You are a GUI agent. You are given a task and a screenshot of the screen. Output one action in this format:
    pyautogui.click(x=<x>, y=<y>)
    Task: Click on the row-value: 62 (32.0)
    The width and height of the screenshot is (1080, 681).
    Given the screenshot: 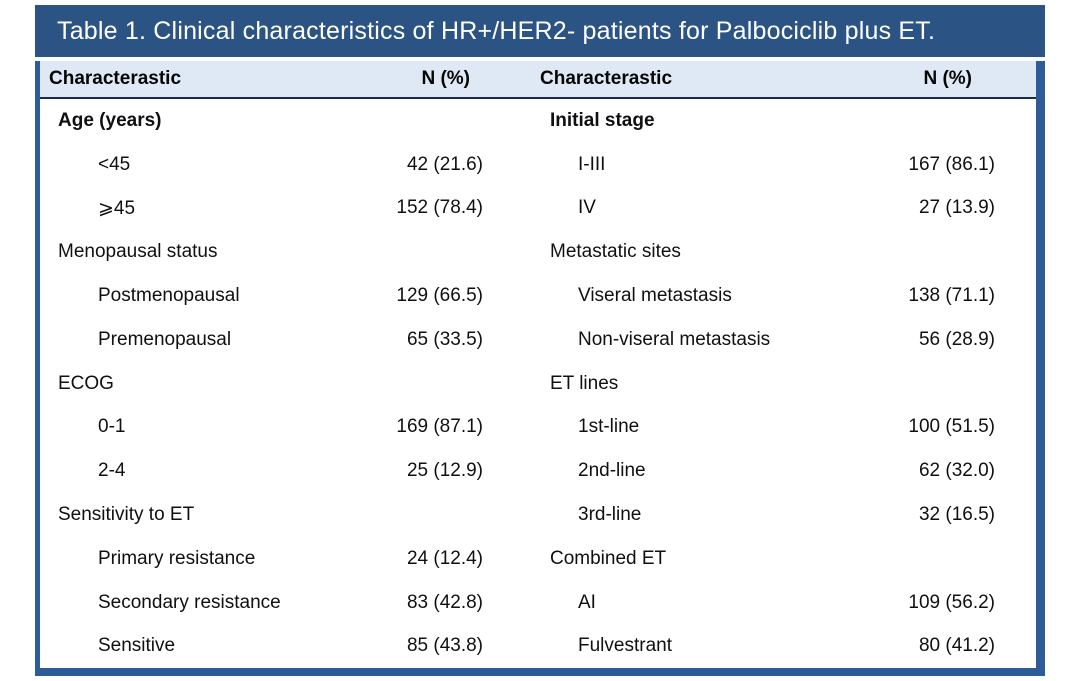 What is the action you would take?
    pyautogui.click(x=956, y=471)
    